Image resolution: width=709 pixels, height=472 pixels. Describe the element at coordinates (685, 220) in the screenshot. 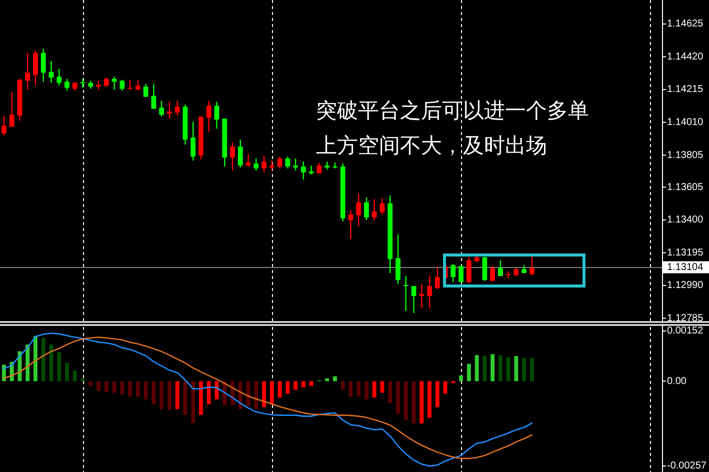

I see `y-tick-label: 1.13400` at that location.